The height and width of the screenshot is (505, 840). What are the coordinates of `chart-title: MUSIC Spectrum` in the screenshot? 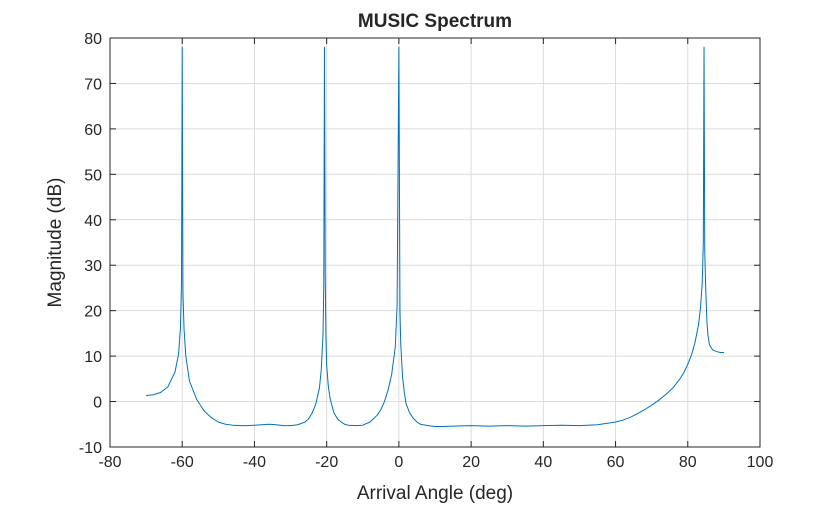 It's located at (435, 21).